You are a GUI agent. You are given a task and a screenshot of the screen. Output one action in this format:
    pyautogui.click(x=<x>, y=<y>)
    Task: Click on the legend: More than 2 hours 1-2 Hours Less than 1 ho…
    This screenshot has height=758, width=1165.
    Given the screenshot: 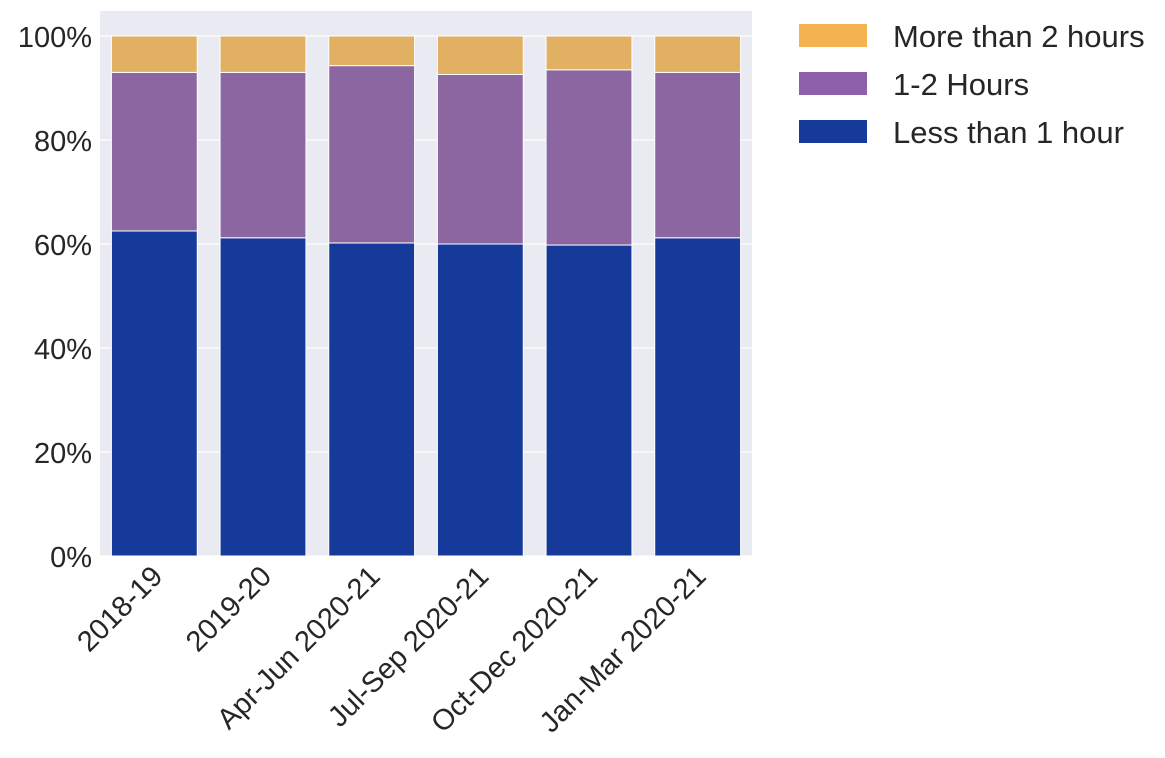 What is the action you would take?
    pyautogui.click(x=972, y=84)
    